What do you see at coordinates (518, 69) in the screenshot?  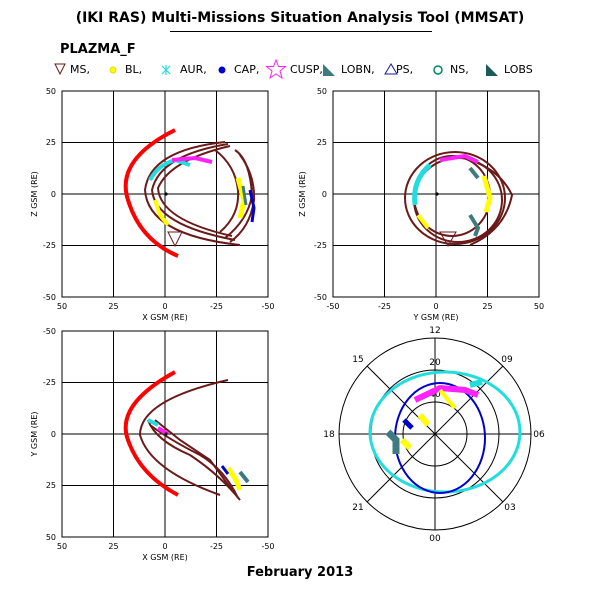 I see `legend-label-lobs: LOBS` at bounding box center [518, 69].